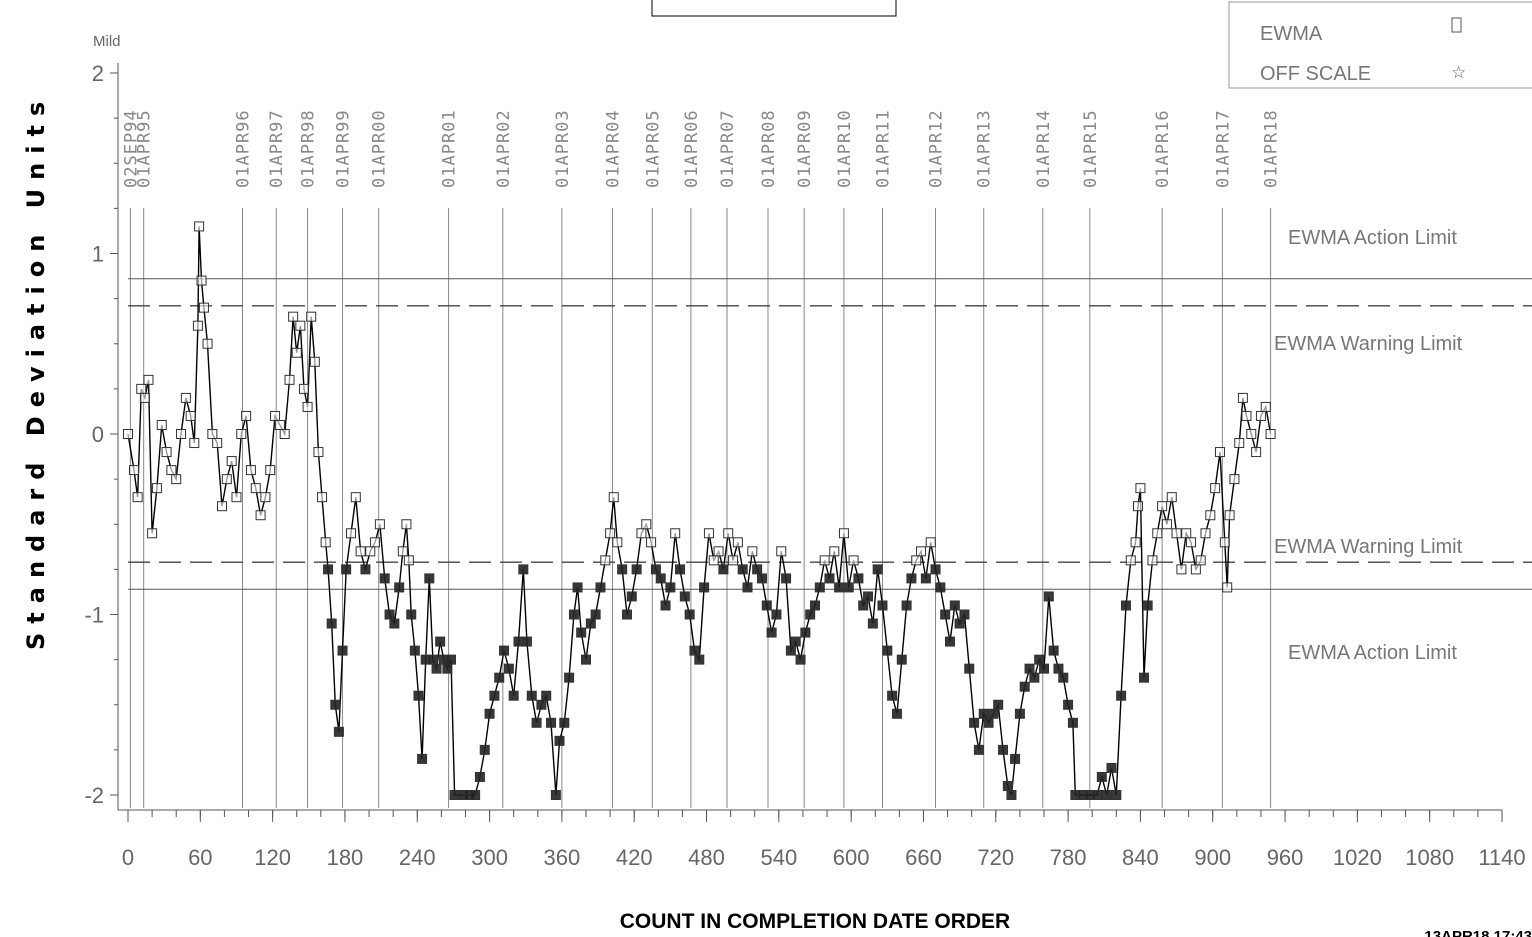 Image resolution: width=1532 pixels, height=937 pixels. I want to click on x-tick-label: 480, so click(706, 857).